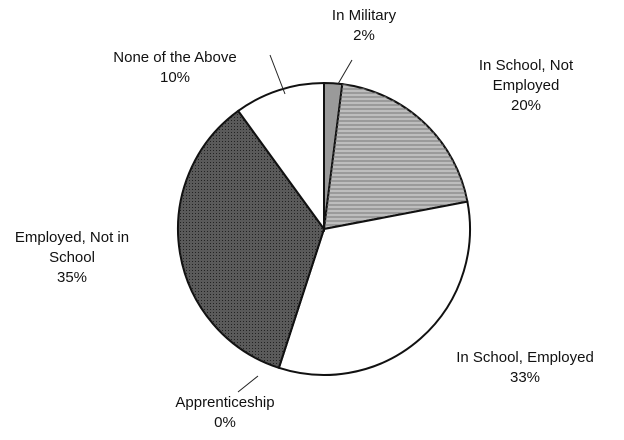 The image size is (624, 440). I want to click on category-label: Employed, Not in School, so click(72, 247).